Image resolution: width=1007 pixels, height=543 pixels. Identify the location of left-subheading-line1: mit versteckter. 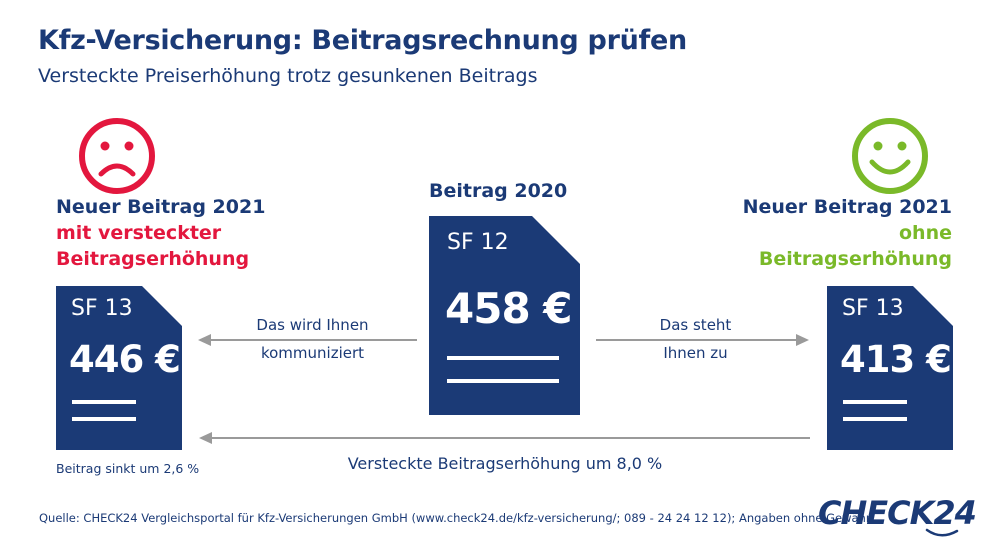
(139, 233).